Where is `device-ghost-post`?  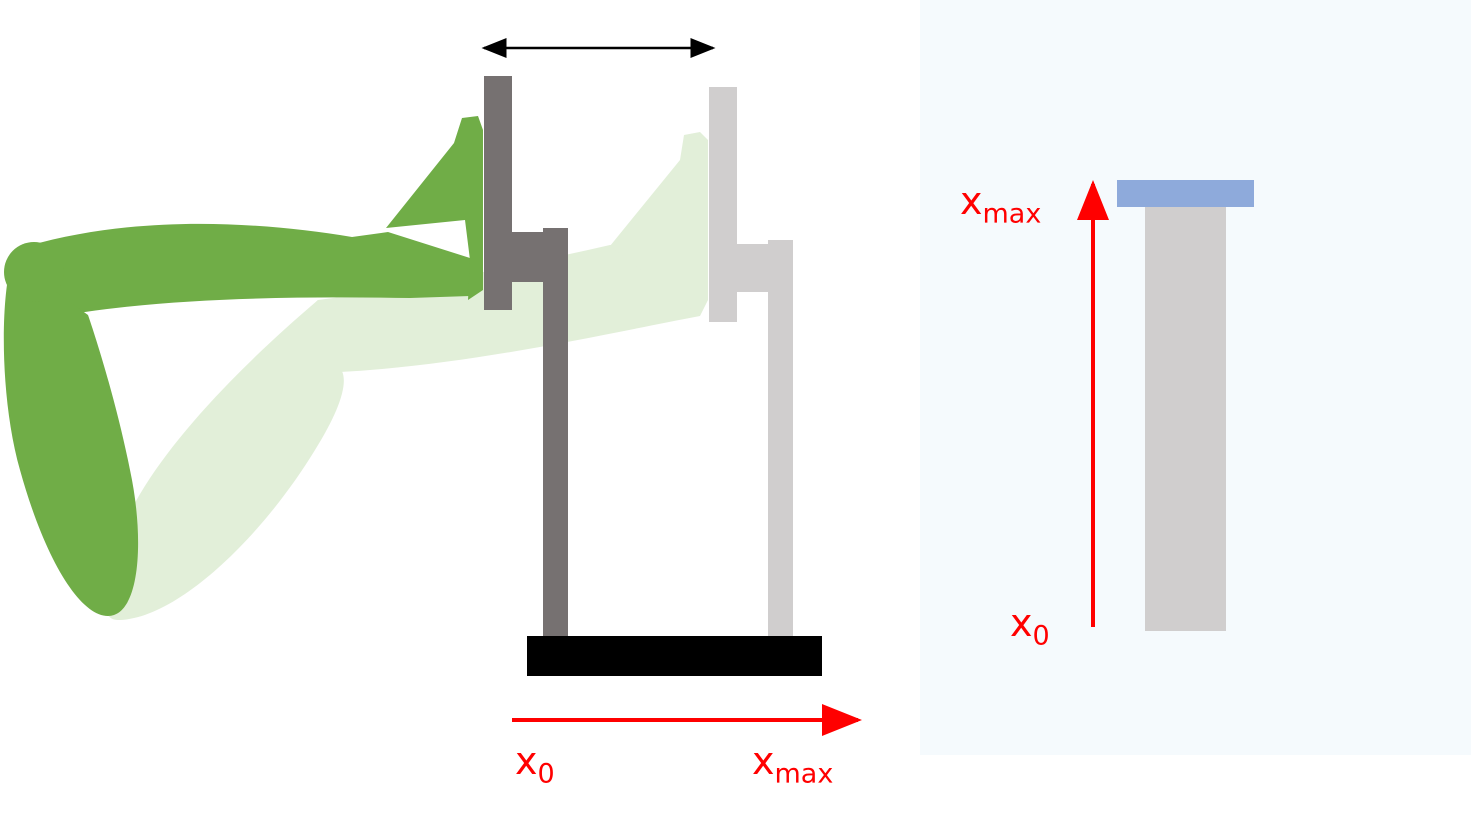
device-ghost-post is located at coordinates (780, 439).